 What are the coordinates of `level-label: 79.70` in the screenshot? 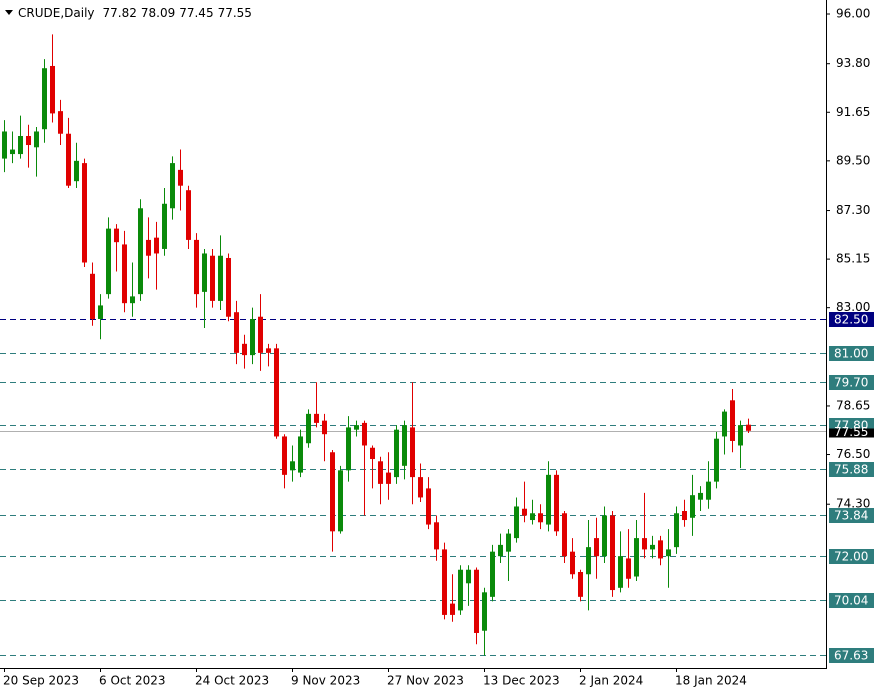 It's located at (851, 383).